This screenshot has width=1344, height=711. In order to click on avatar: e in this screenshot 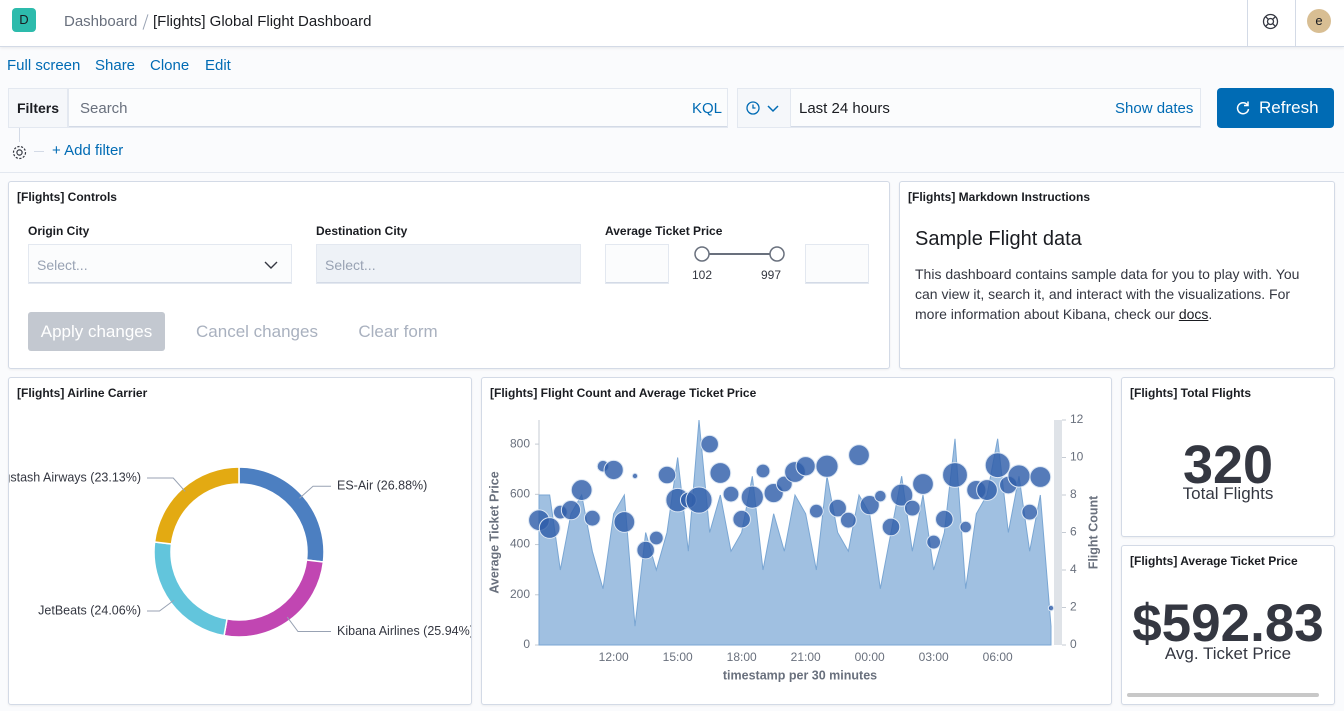, I will do `click(1319, 21)`.